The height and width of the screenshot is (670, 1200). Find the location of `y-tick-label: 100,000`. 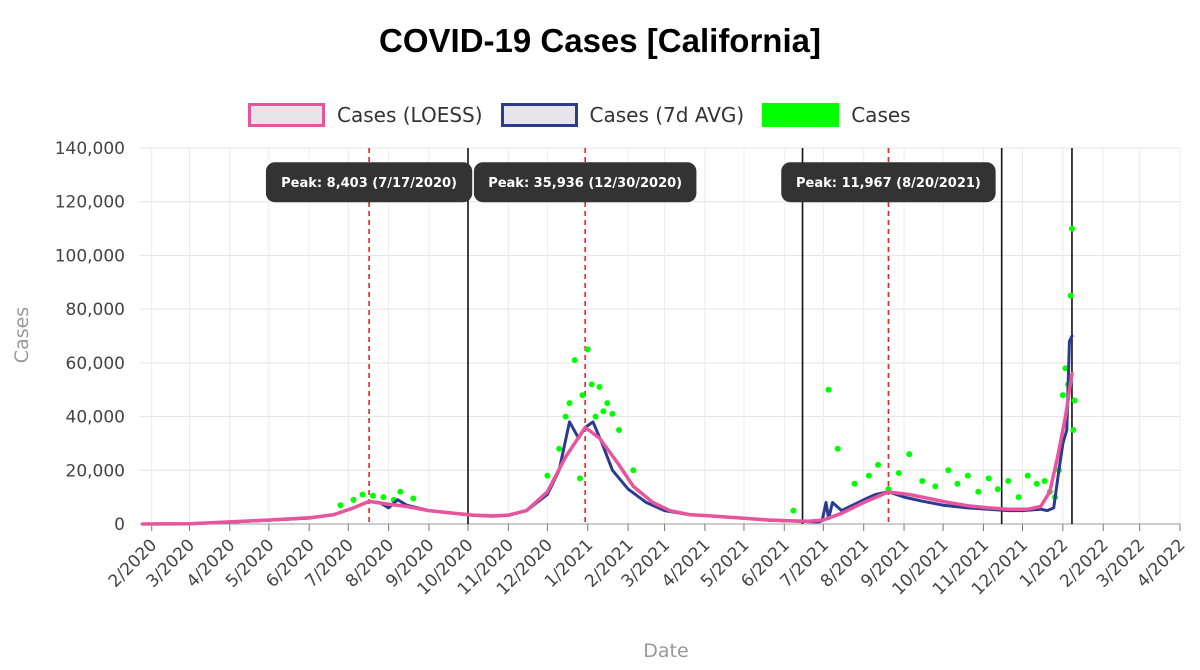

y-tick-label: 100,000 is located at coordinates (90, 256).